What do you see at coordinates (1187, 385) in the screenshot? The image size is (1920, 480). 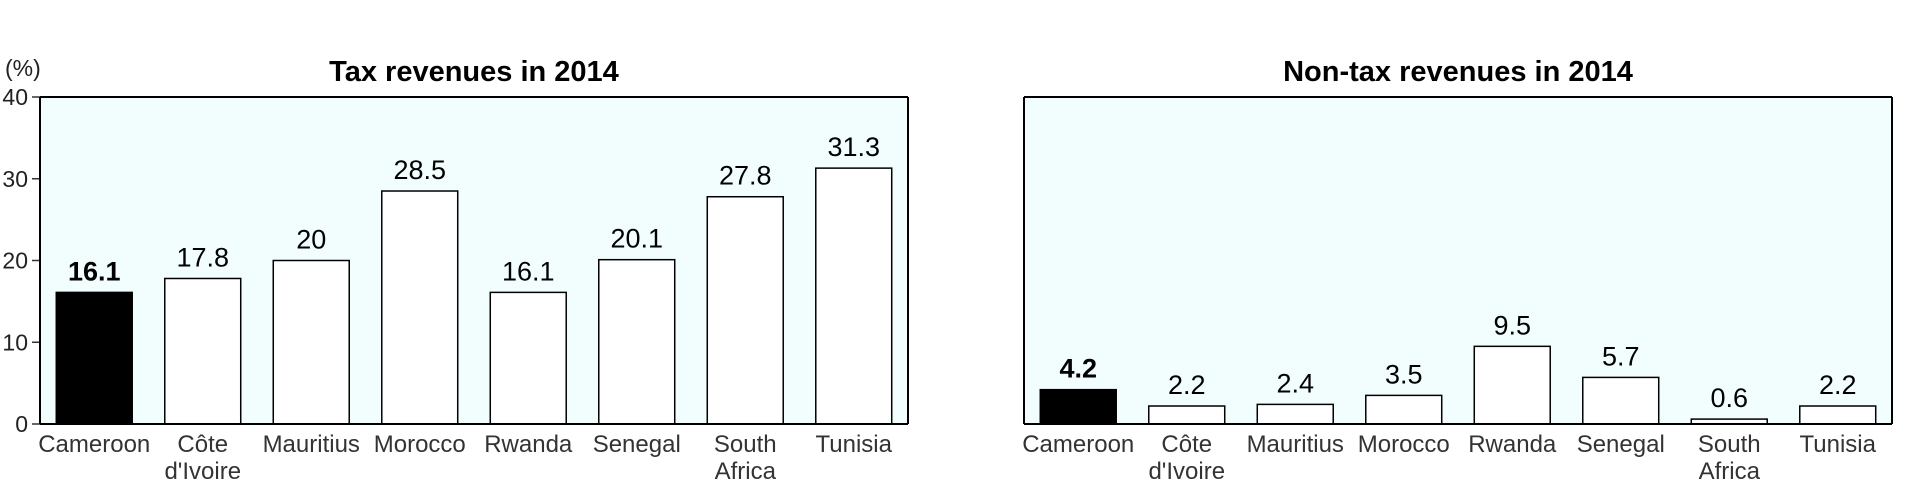 I see `data-label-cote-d-ivoire: 2.2` at bounding box center [1187, 385].